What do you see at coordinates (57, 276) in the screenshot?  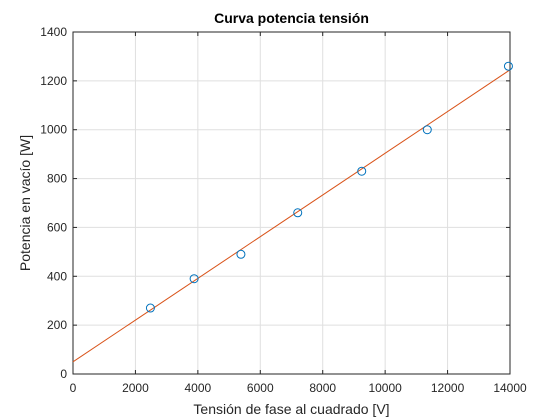 I see `y-tick-label: 400` at bounding box center [57, 276].